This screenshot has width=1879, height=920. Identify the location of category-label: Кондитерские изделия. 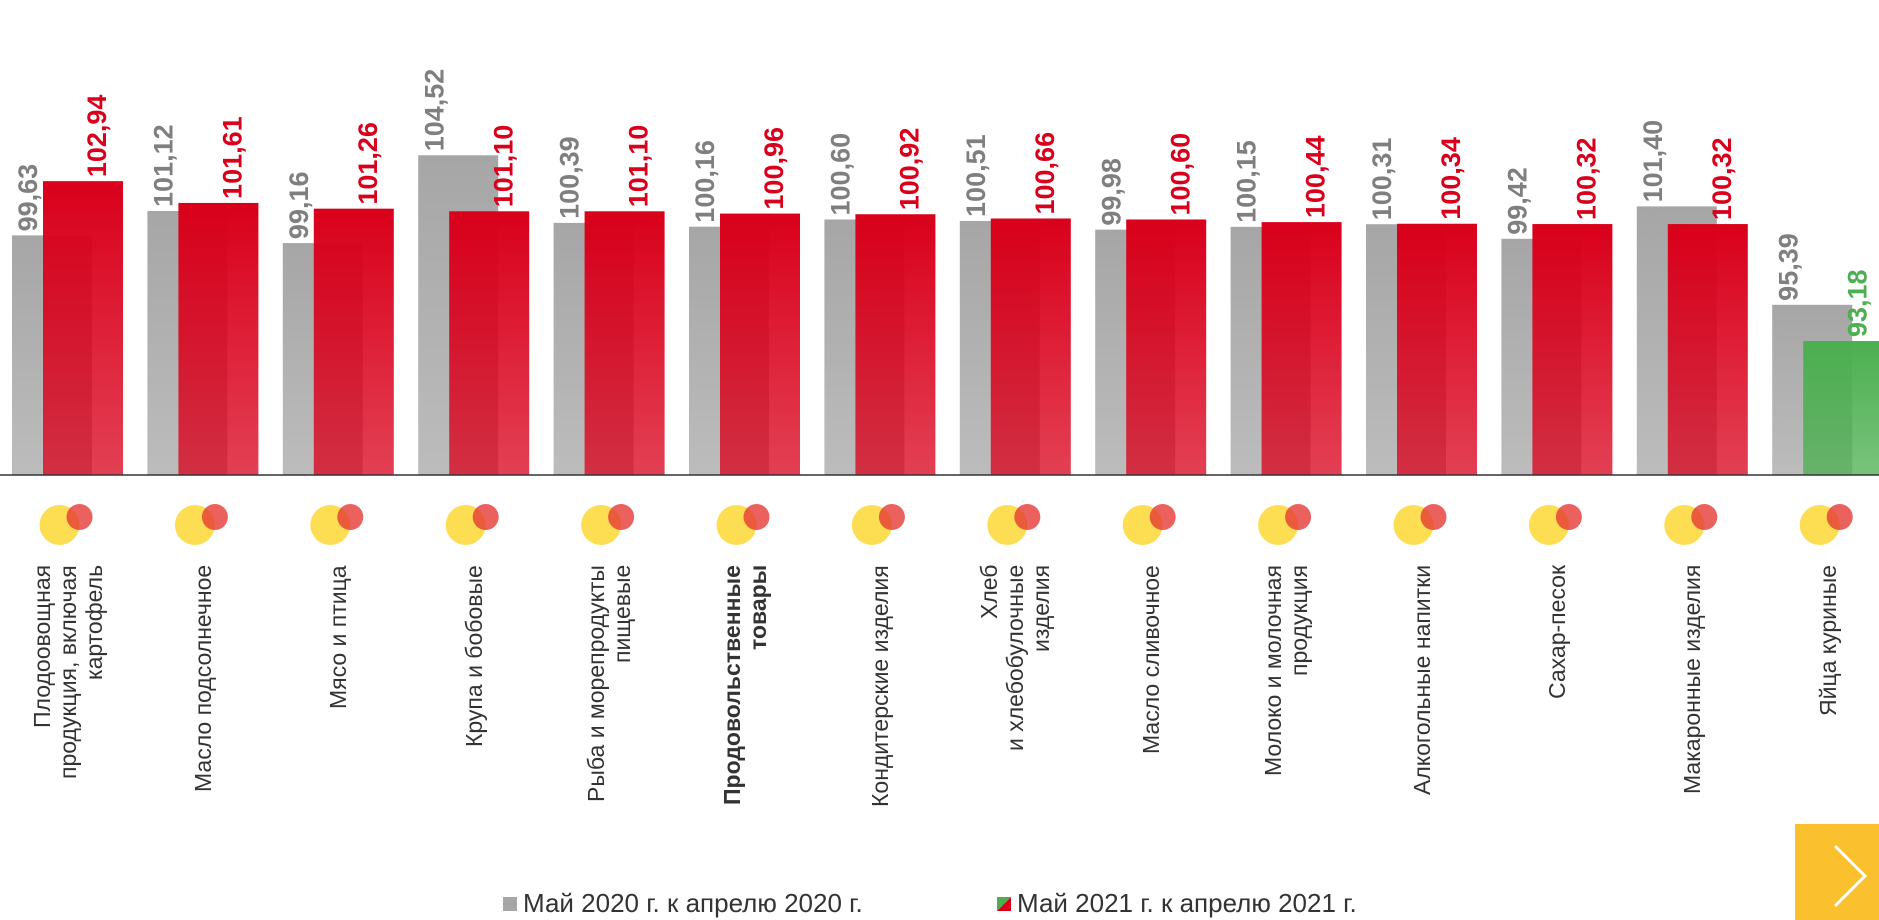
(879, 686).